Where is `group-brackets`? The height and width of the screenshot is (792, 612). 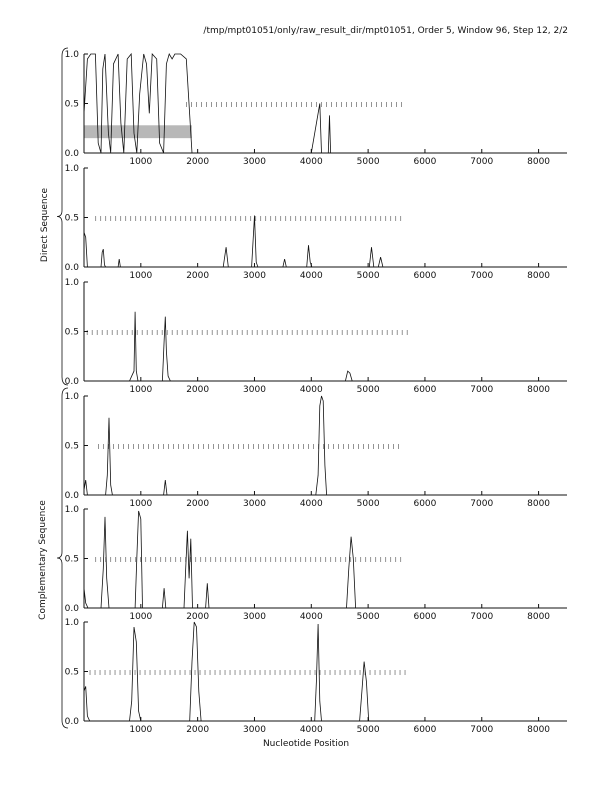 group-brackets is located at coordinates (62, 388).